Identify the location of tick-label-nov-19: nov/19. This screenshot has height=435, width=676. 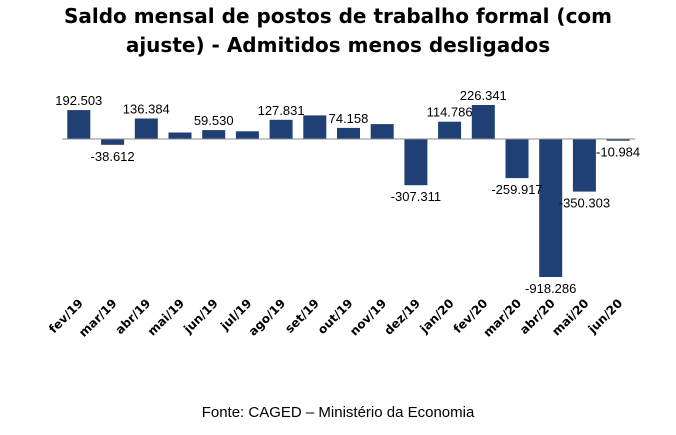
(368, 317).